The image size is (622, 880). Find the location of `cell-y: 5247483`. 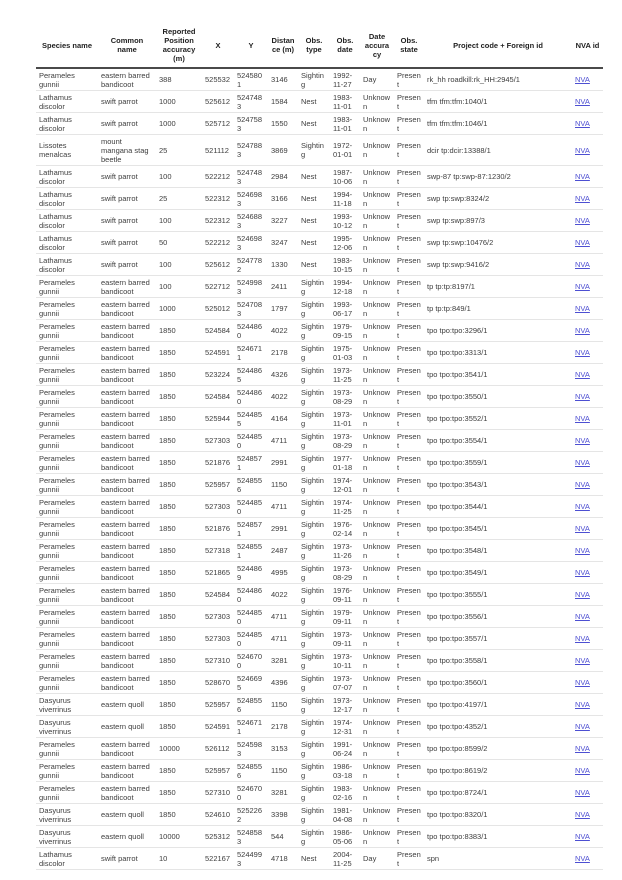

cell-y: 5247483 is located at coordinates (251, 101).